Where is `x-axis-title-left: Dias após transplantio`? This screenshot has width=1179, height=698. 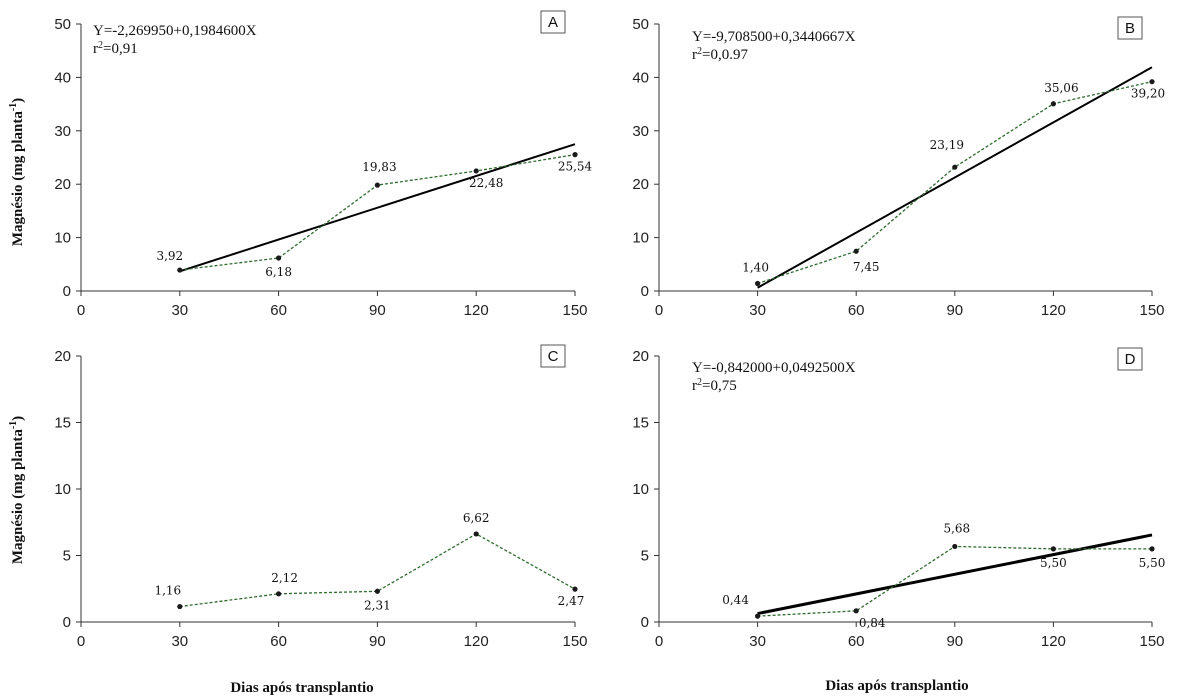 x-axis-title-left: Dias após transplantio is located at coordinates (301, 688).